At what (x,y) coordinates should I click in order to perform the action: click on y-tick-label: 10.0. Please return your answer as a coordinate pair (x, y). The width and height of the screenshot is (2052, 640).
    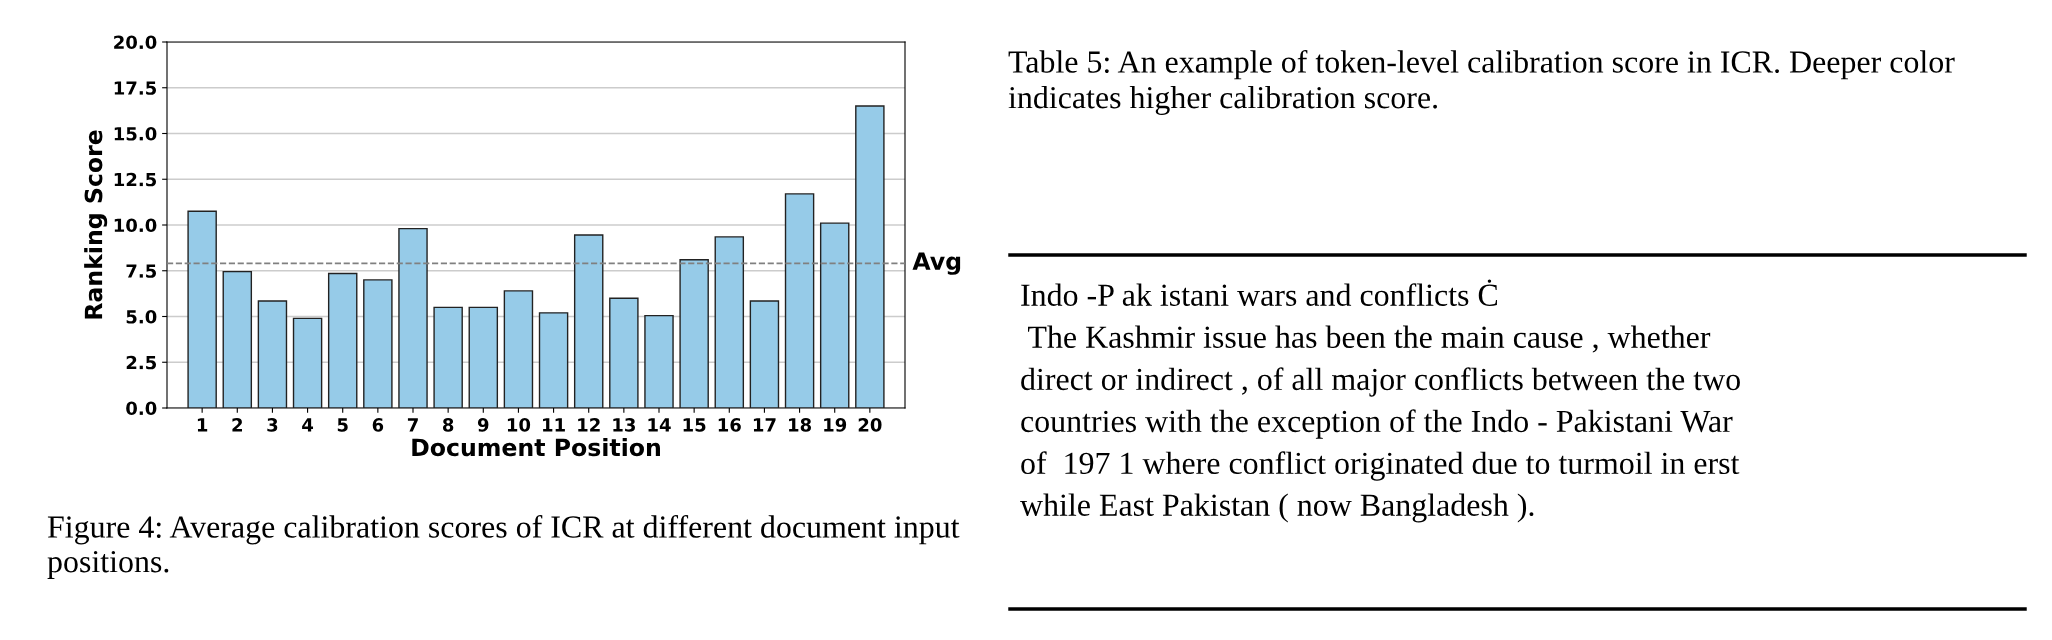
    Looking at the image, I should click on (135, 225).